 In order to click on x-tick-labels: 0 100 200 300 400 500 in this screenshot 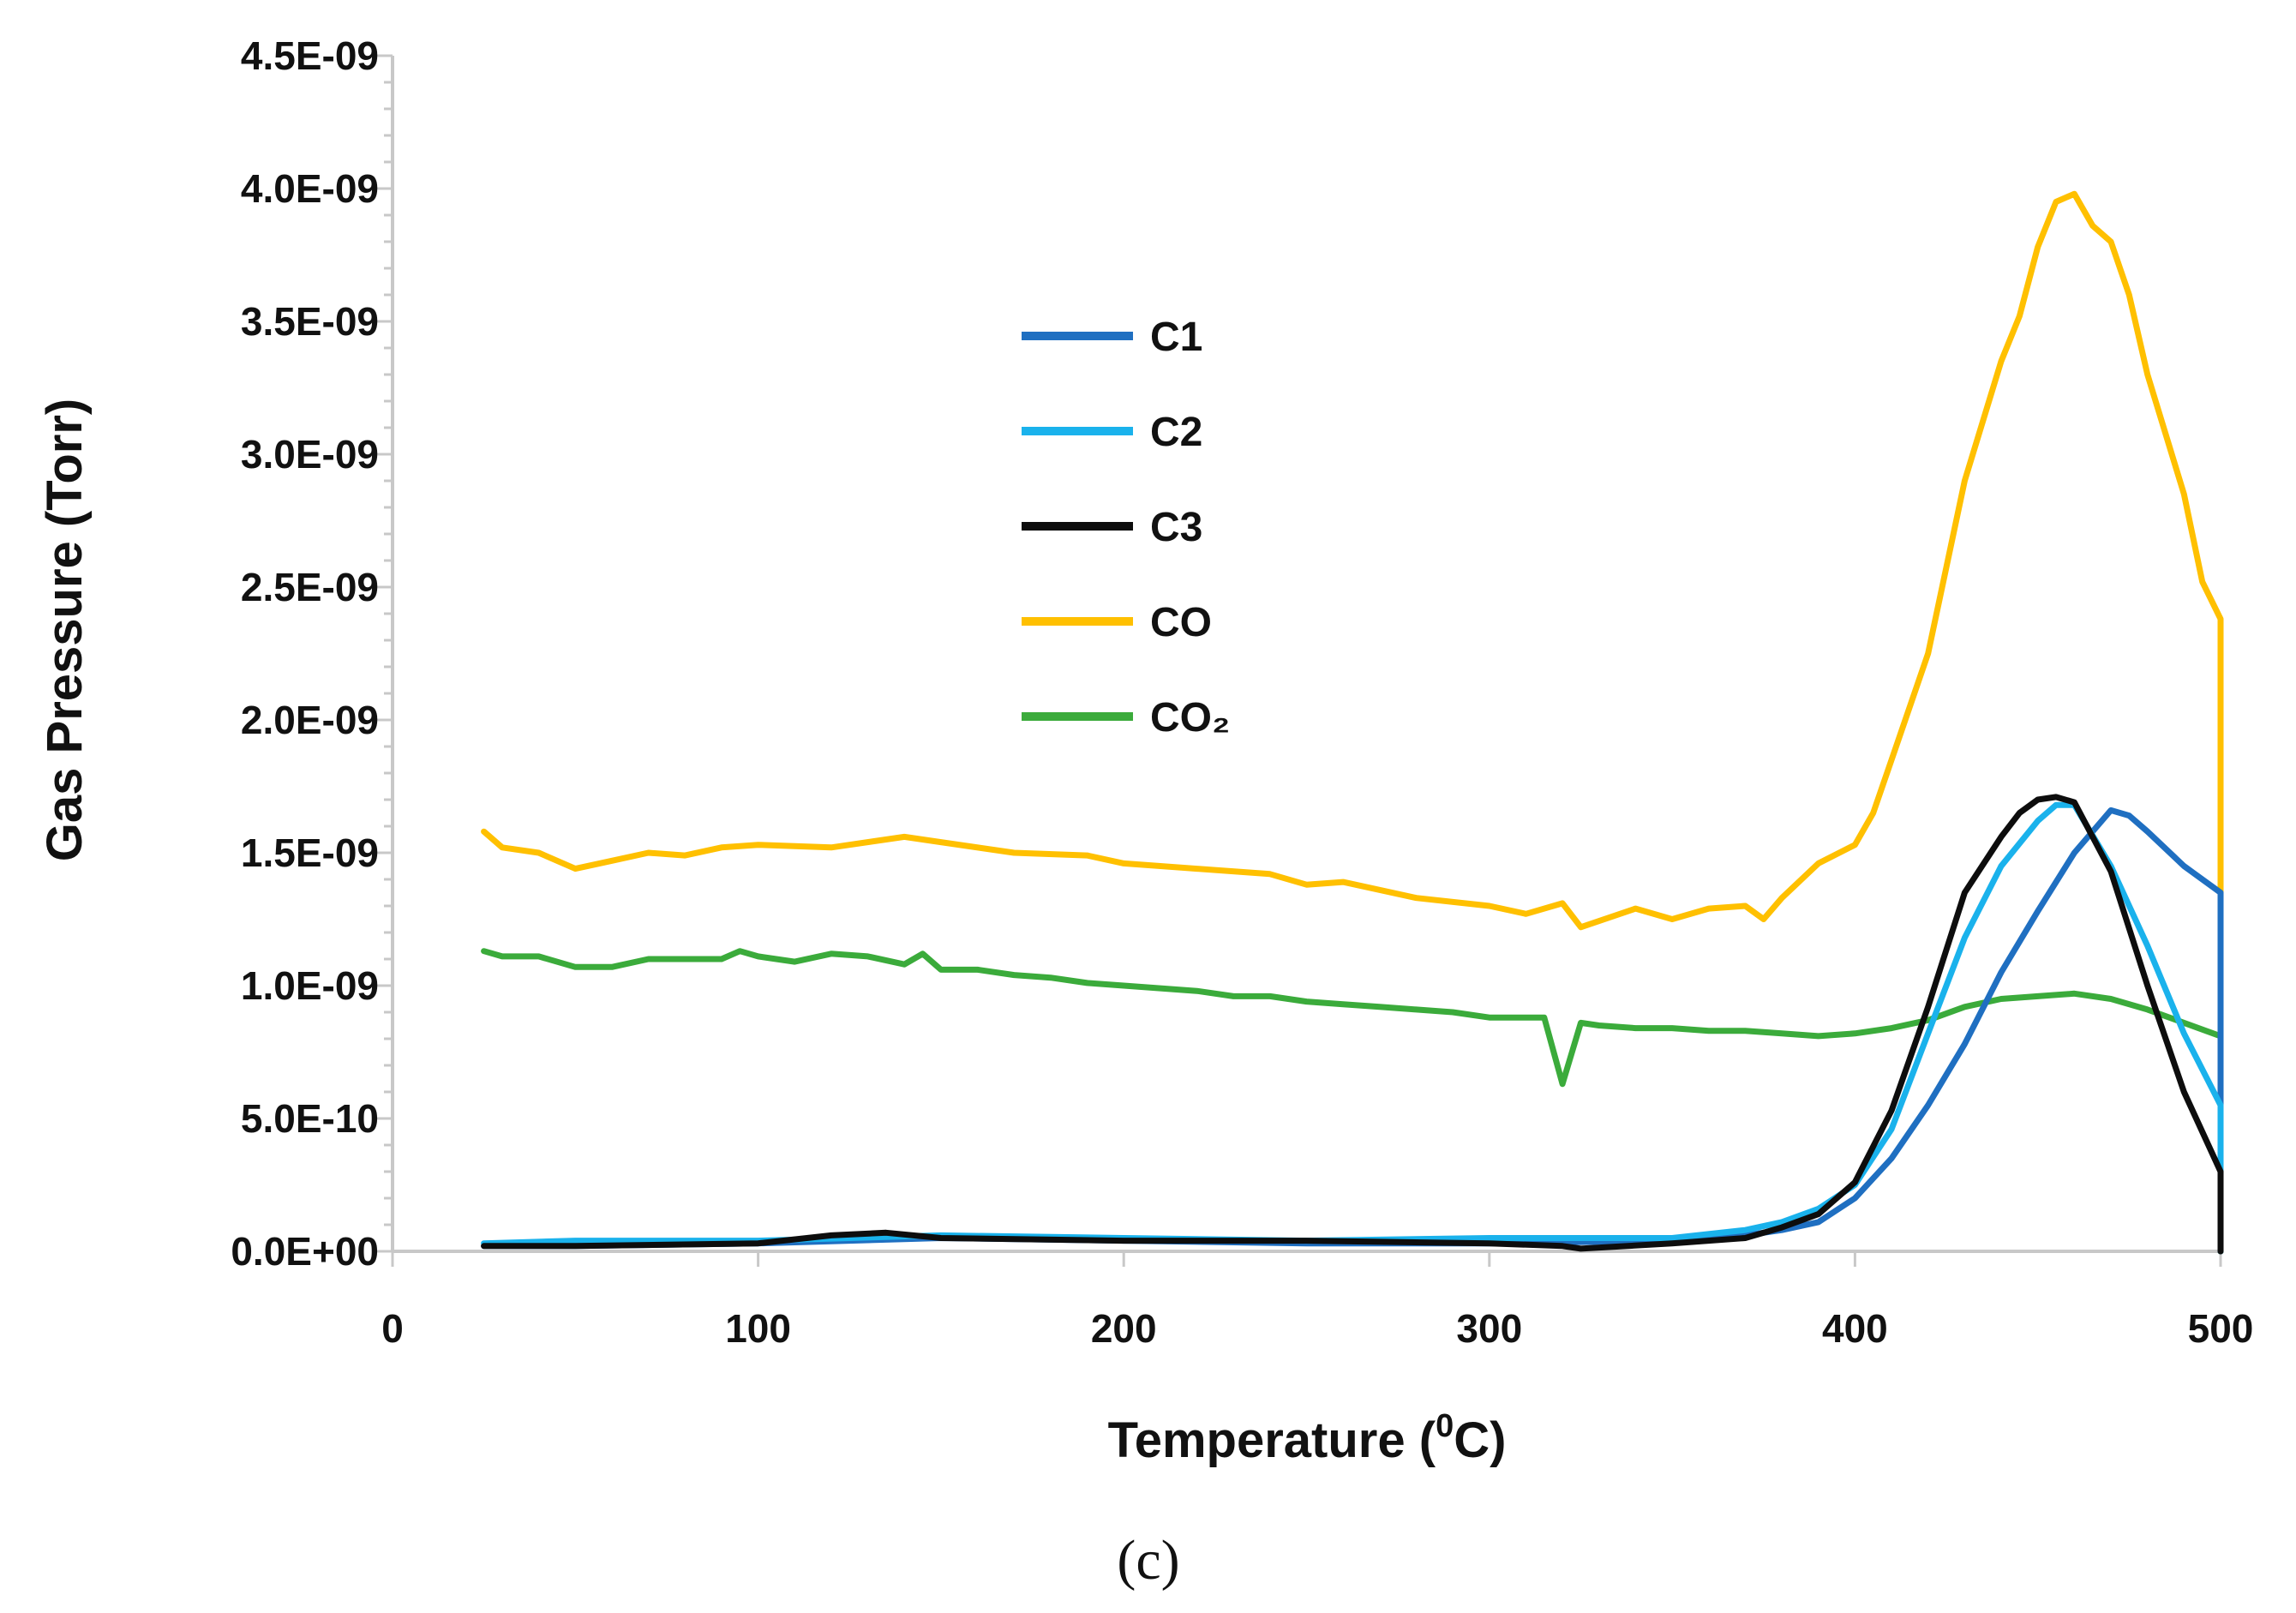, I will do `click(1317, 1328)`.